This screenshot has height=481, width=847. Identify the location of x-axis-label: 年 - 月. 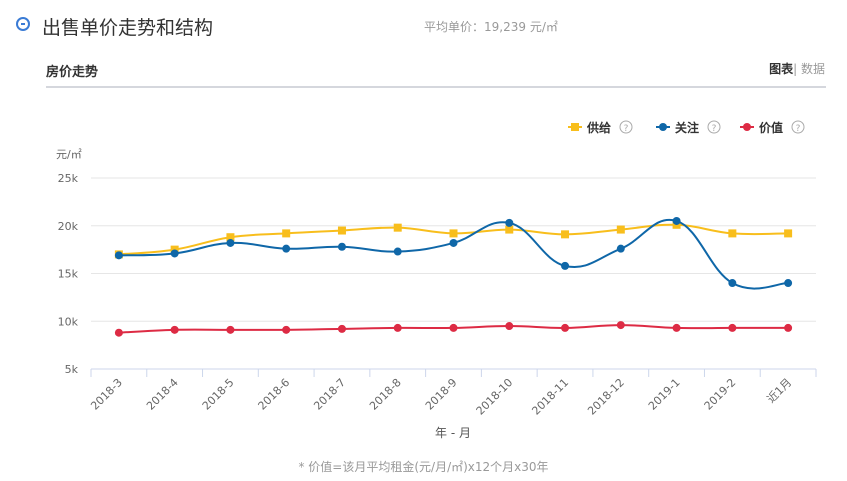
(453, 433).